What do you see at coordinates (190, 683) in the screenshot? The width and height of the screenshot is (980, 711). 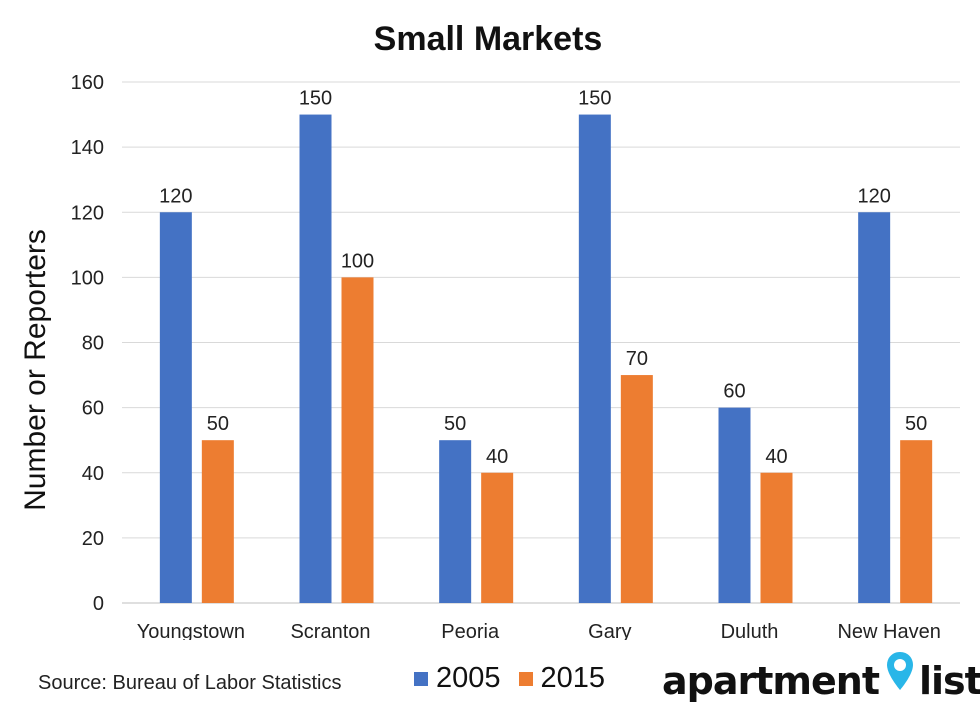 I see `source-note: Source: Bureau of Labor Statistics` at bounding box center [190, 683].